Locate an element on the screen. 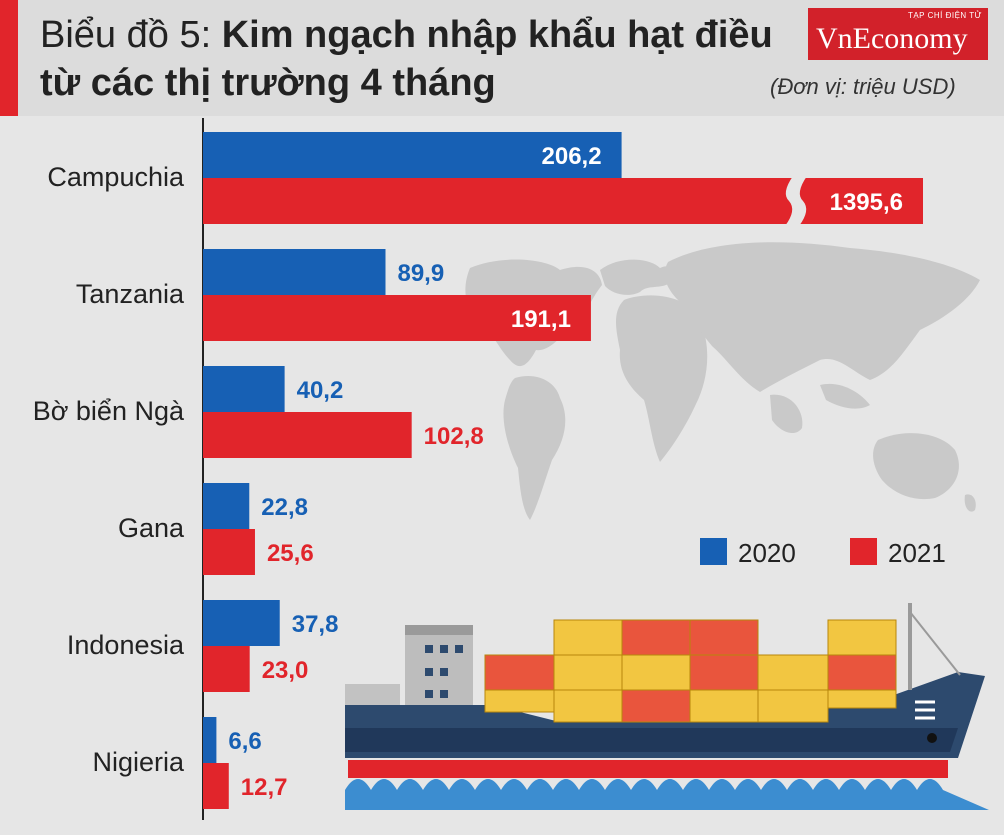  value-label-bo-bien-nga-2021: 102,8 is located at coordinates (454, 436).